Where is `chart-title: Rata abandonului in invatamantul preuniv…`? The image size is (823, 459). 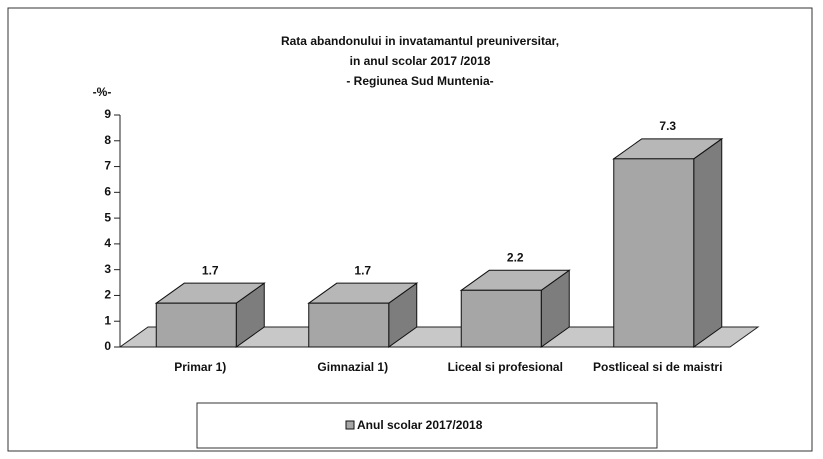 chart-title: Rata abandonului in invatamantul preuniv… is located at coordinates (420, 41).